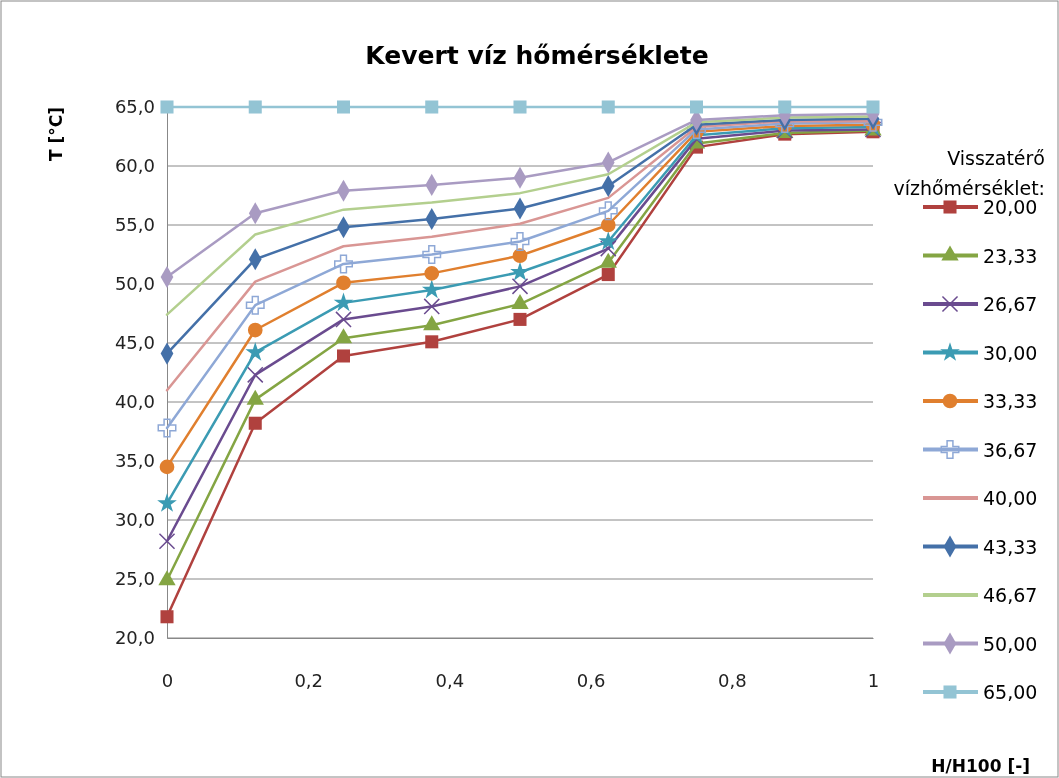 The height and width of the screenshot is (778, 1059). What do you see at coordinates (1010, 255) in the screenshot?
I see `legend-label: 23,33` at bounding box center [1010, 255].